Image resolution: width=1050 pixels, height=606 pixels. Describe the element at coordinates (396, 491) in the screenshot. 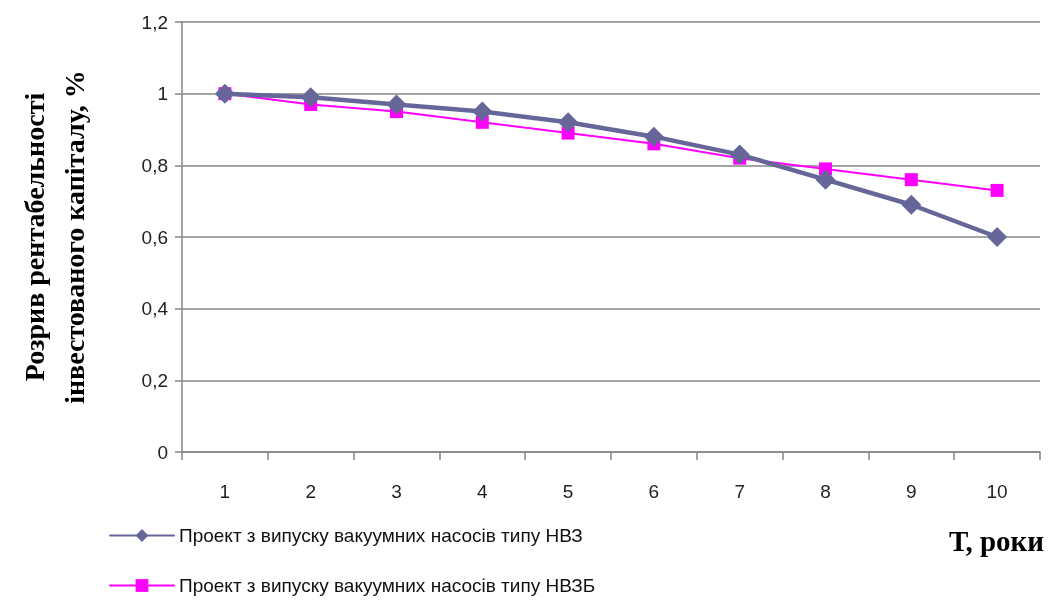

I see `x-tick-label: 3` at that location.